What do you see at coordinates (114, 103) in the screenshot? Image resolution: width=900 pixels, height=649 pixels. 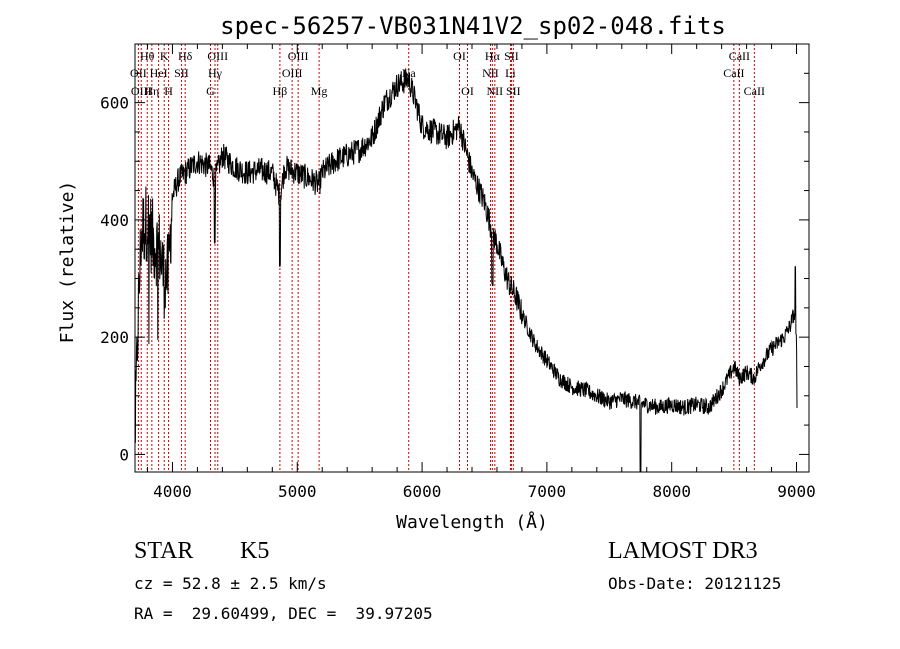 I see `y-tick-label: 600` at bounding box center [114, 103].